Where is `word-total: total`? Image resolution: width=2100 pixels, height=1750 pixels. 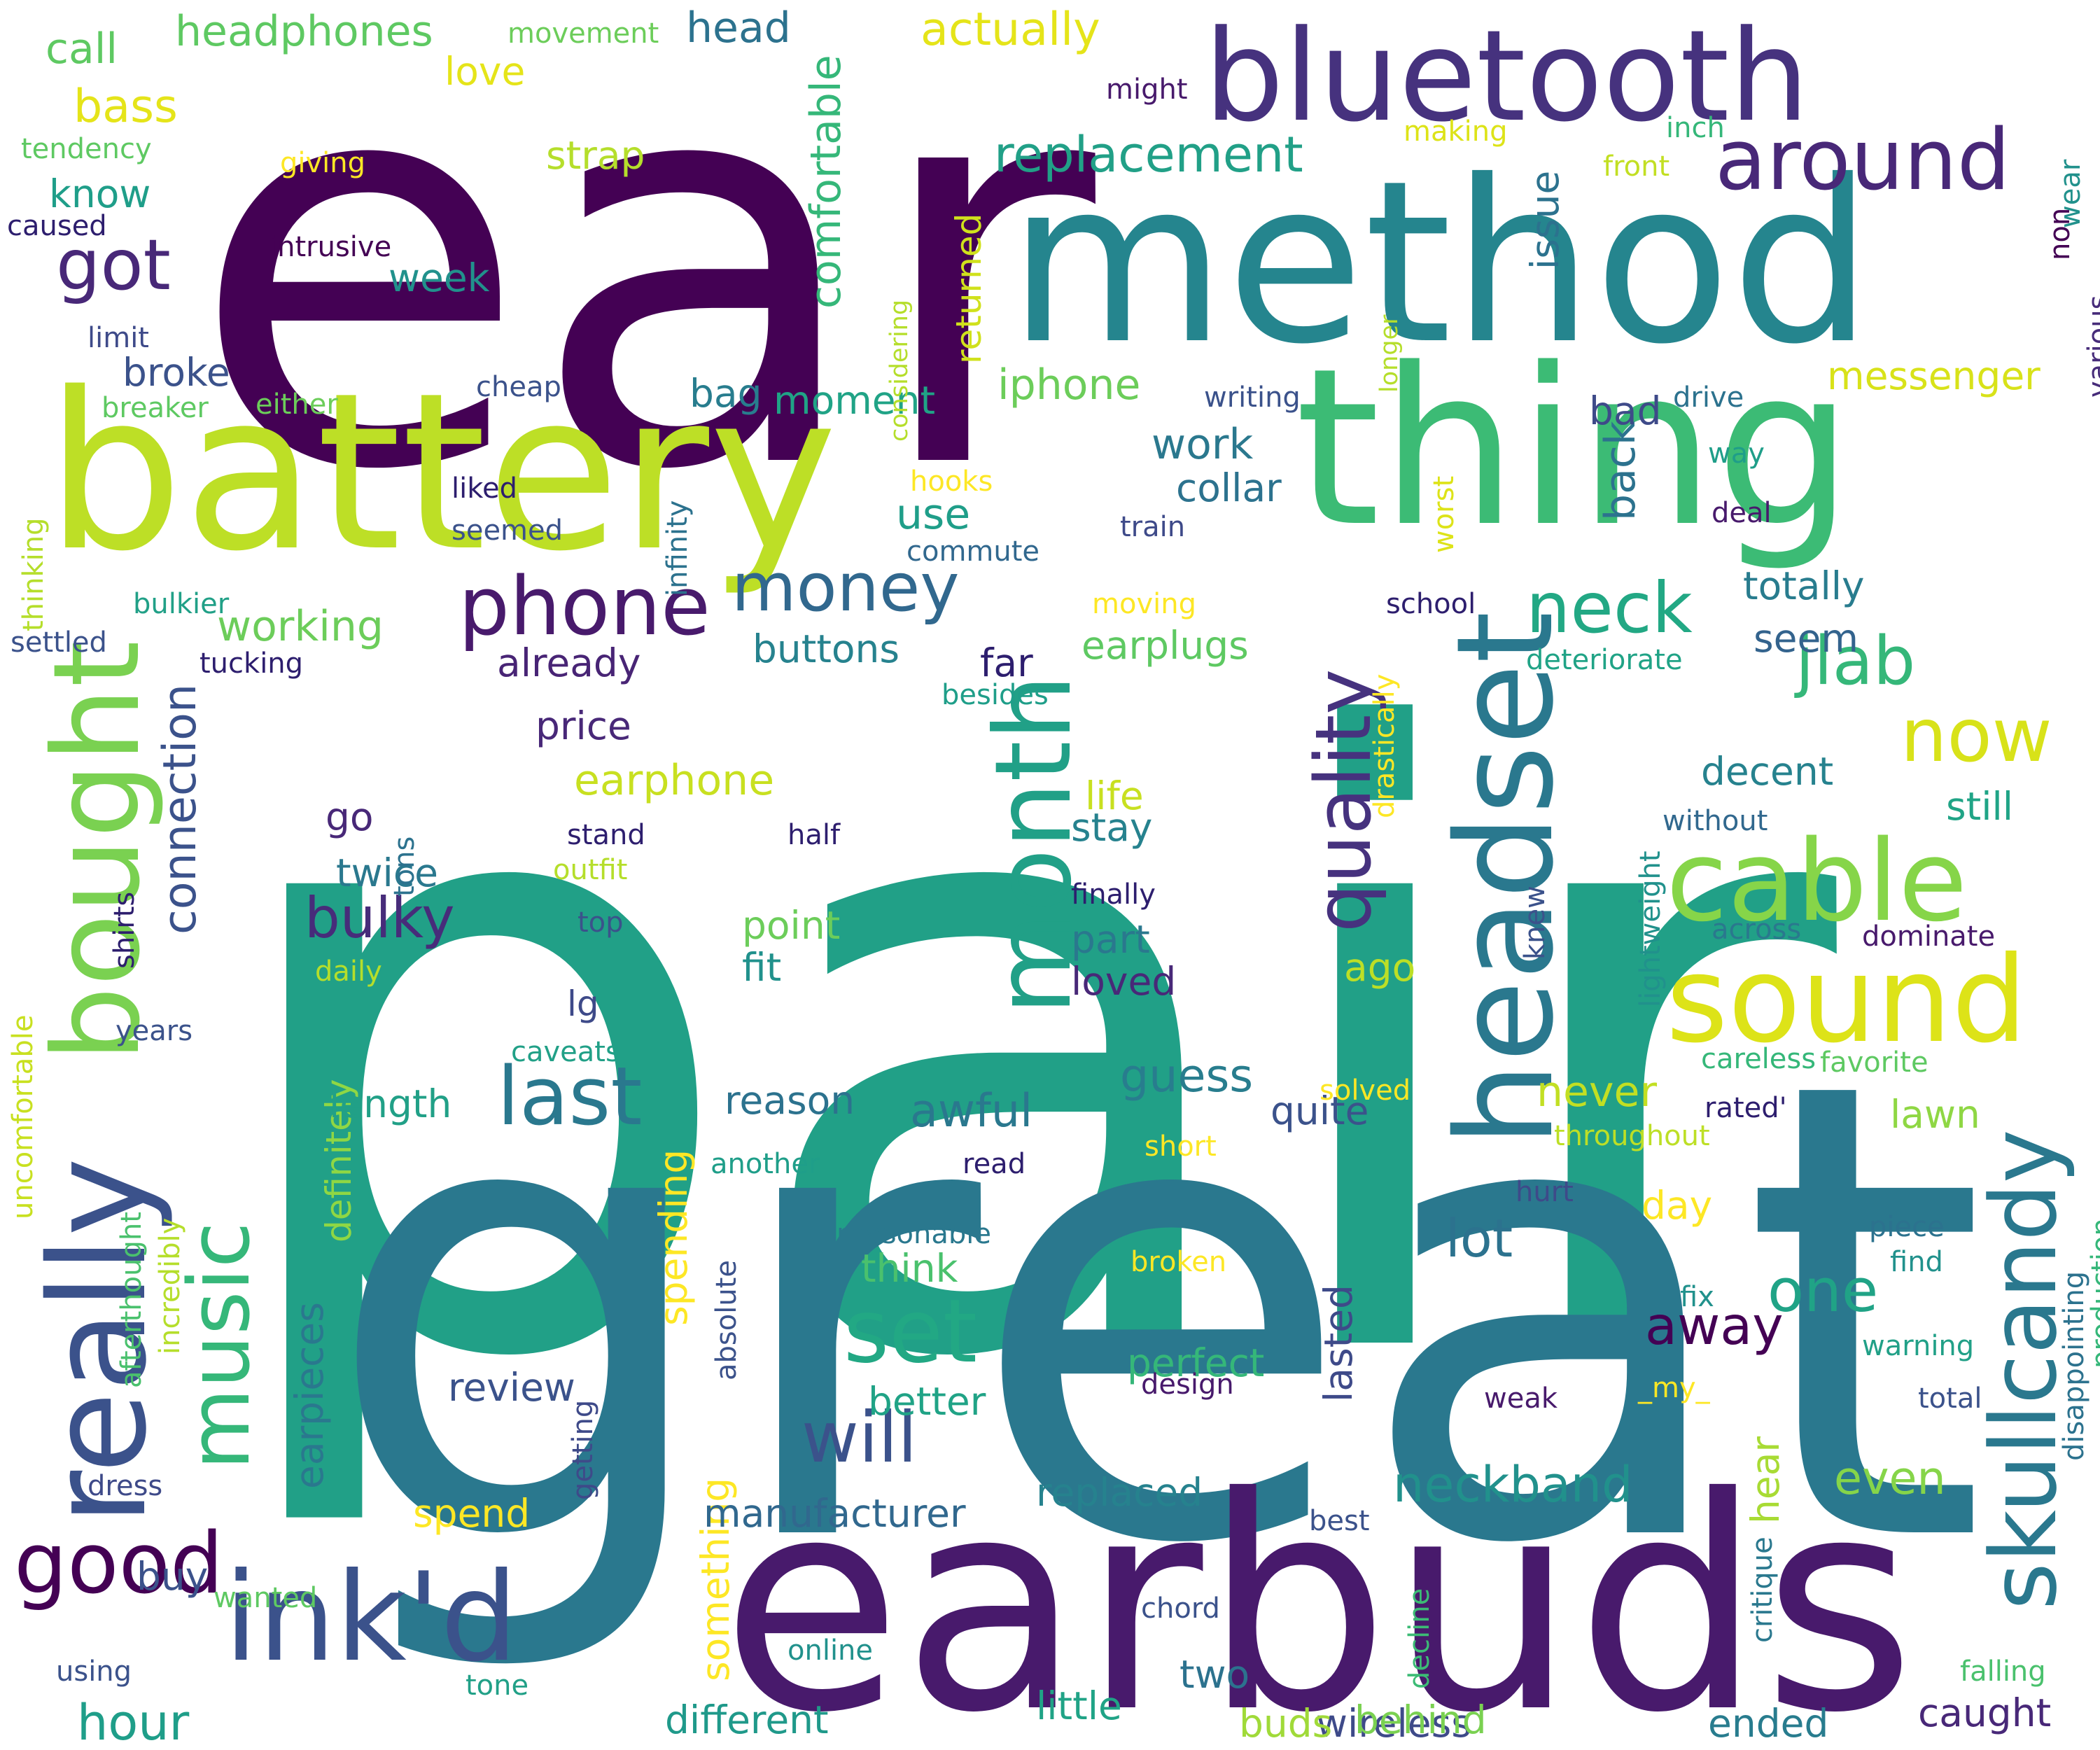
word-total: total is located at coordinates (1950, 1398).